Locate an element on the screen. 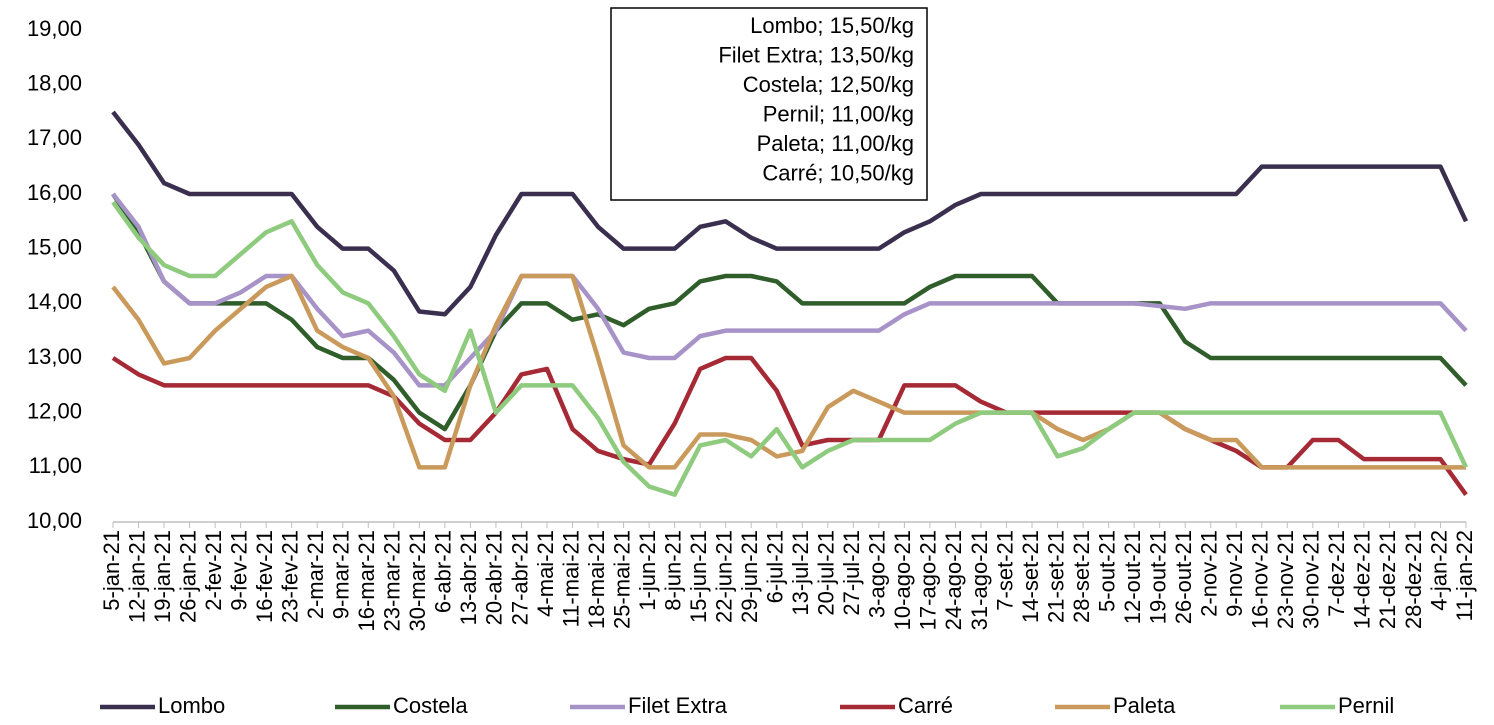 Image resolution: width=1494 pixels, height=725 pixels. x-tick-label: 19-jan-21 is located at coordinates (162, 576).